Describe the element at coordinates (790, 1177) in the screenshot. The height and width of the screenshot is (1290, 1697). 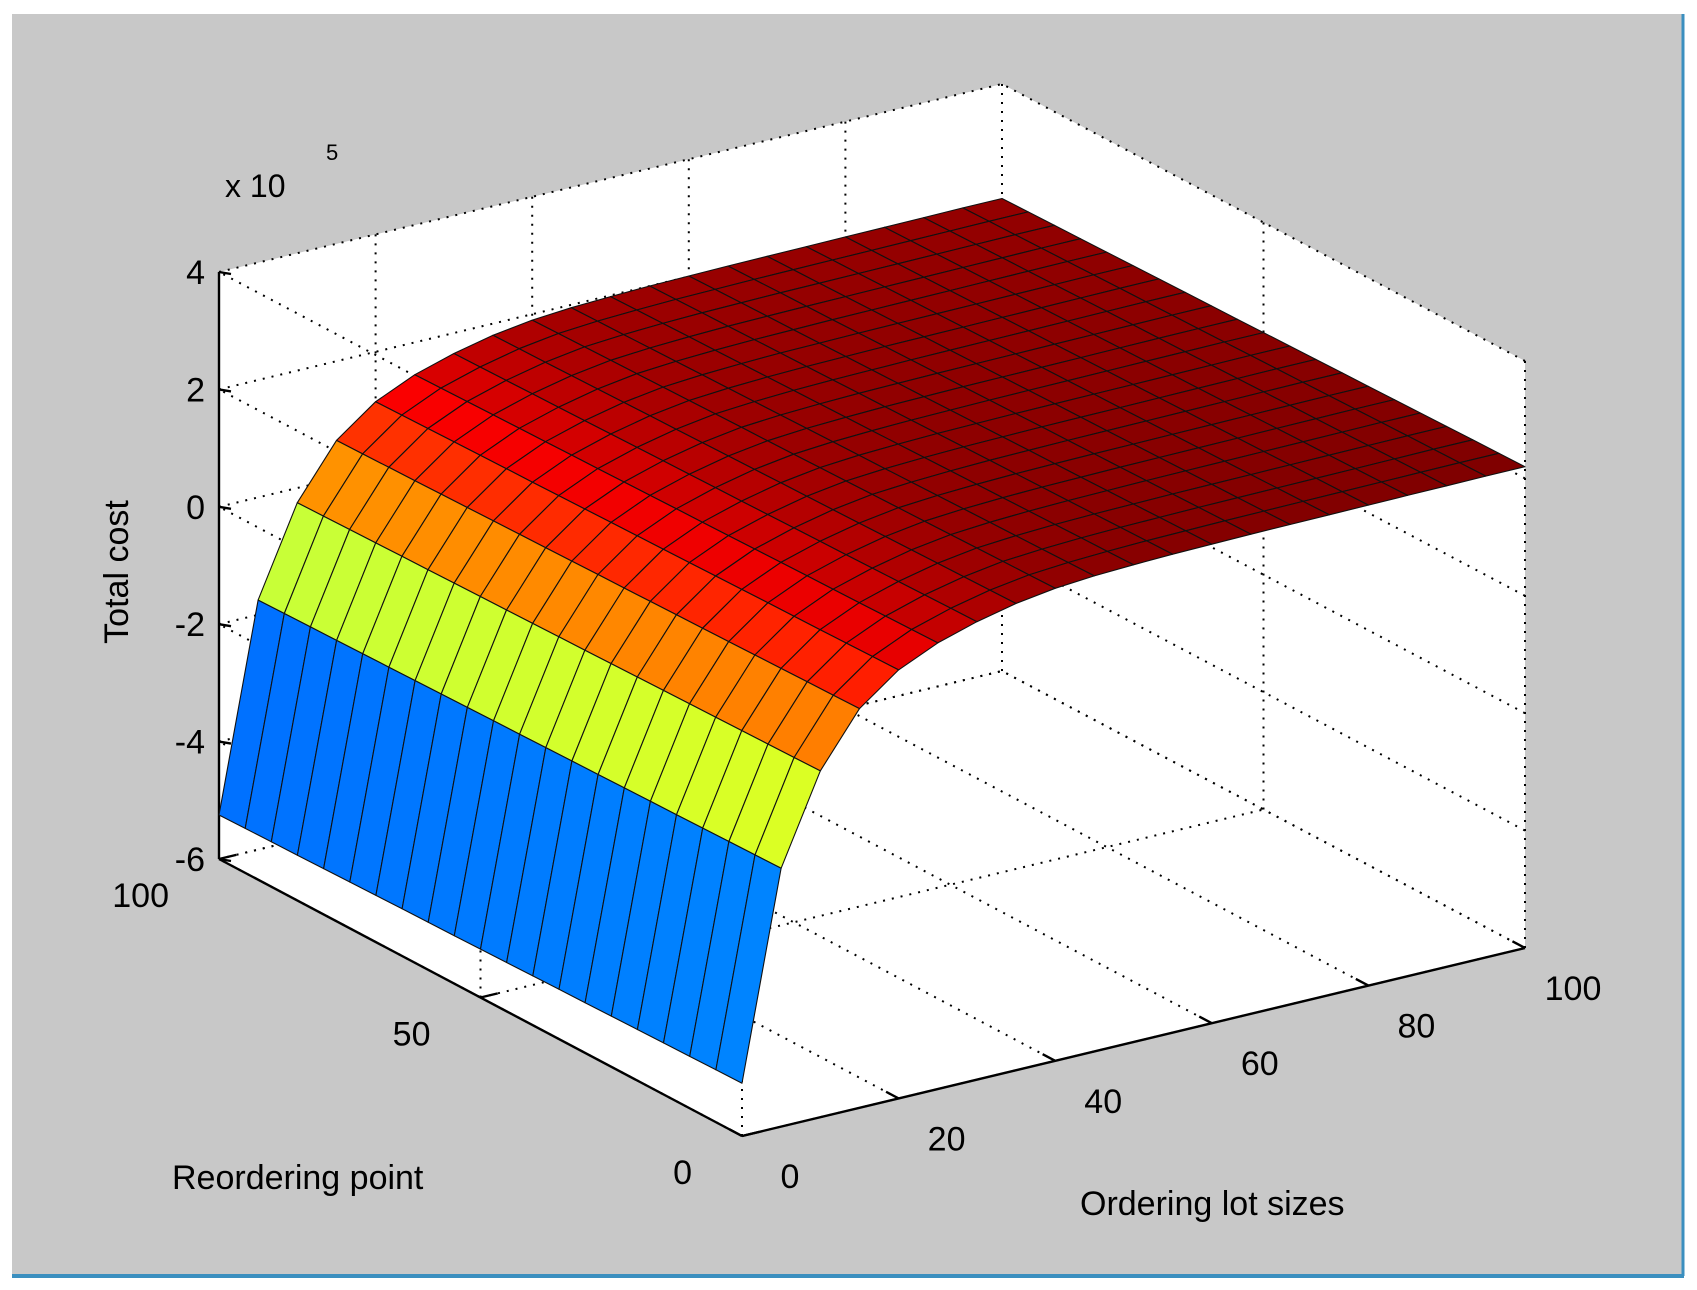
I see `x-tick-label: 0` at that location.